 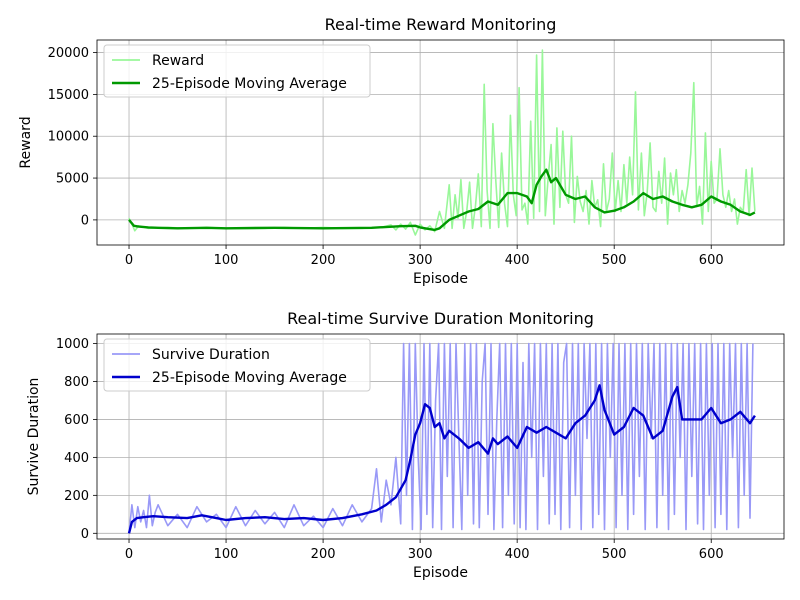 I want to click on y-tick-label: 800, so click(x=76, y=382).